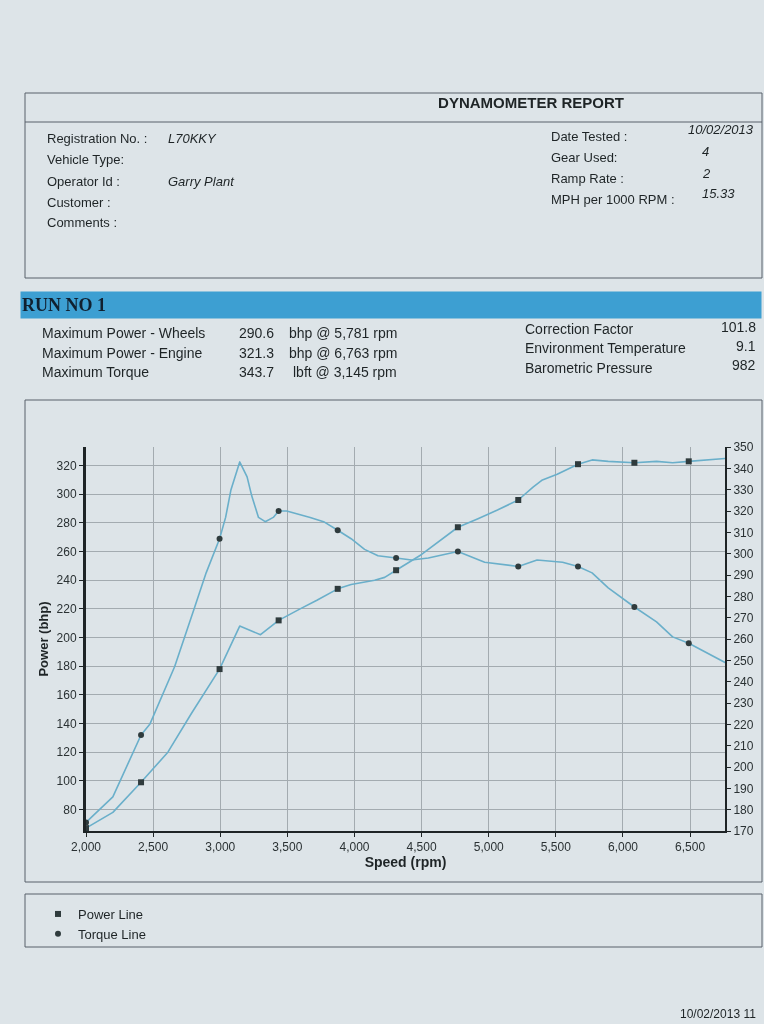 The height and width of the screenshot is (1024, 764). Describe the element at coordinates (86, 847) in the screenshot. I see `x-tick-label: 2,000` at that location.